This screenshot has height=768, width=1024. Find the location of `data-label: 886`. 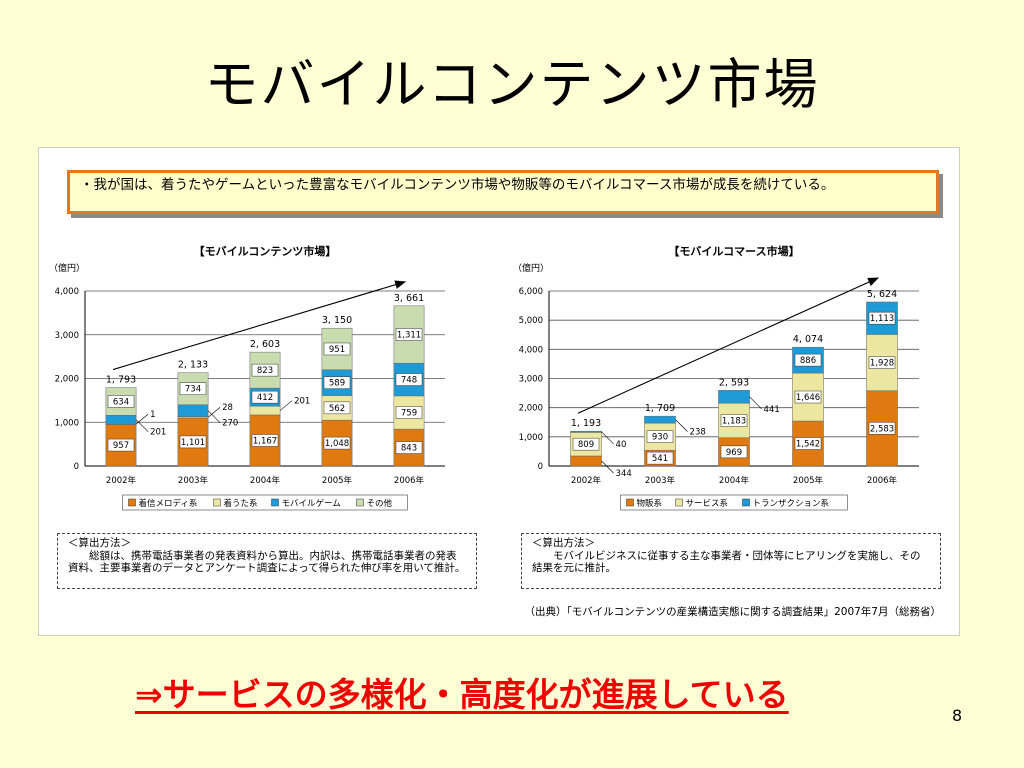

data-label: 886 is located at coordinates (808, 361).